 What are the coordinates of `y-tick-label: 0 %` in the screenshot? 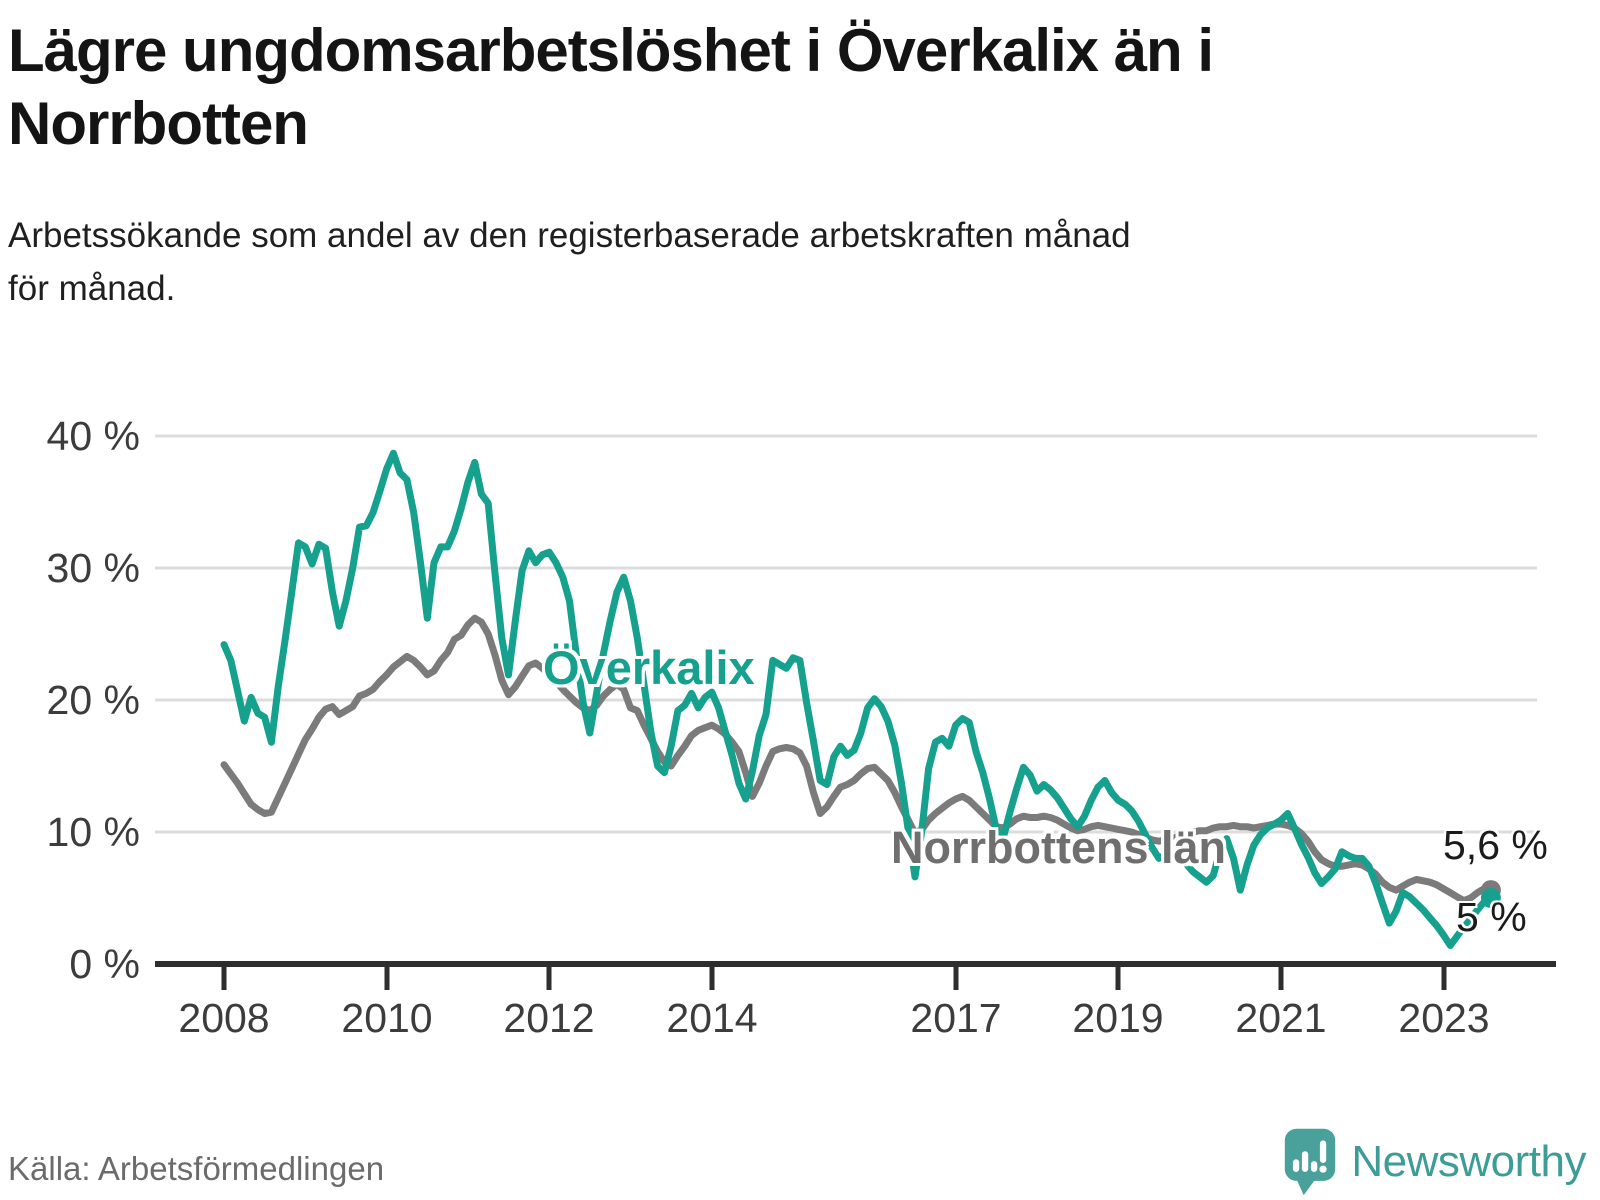 It's located at (104, 964).